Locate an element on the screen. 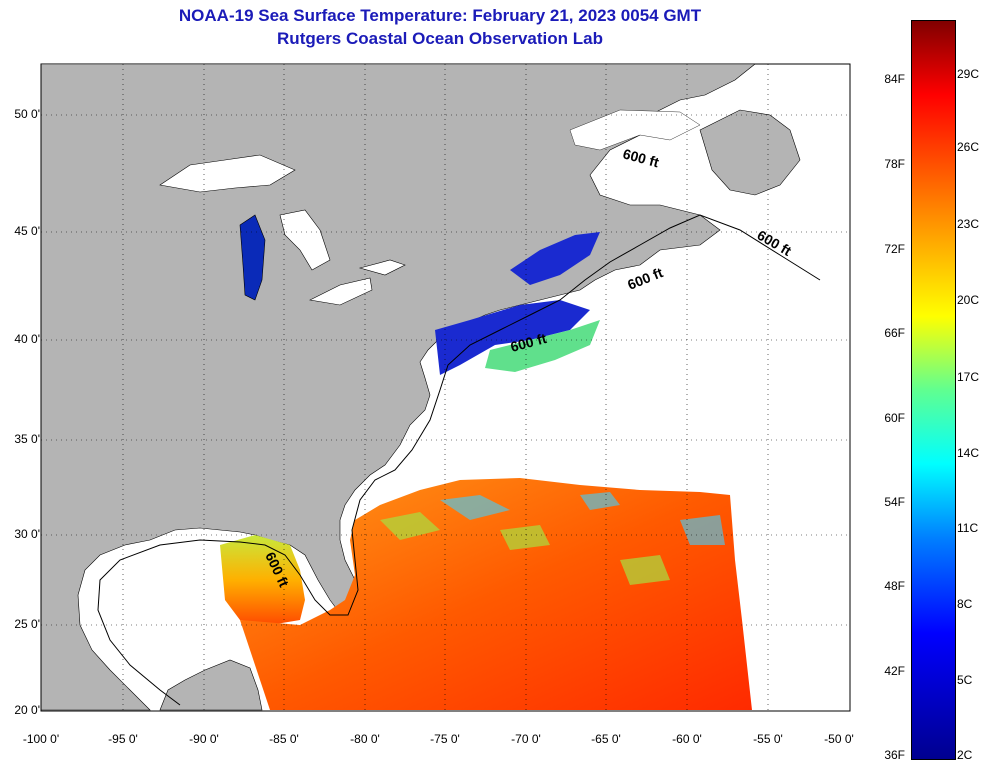 Image resolution: width=984 pixels, height=770 pixels. lat-label: 20 0' is located at coordinates (27, 710).